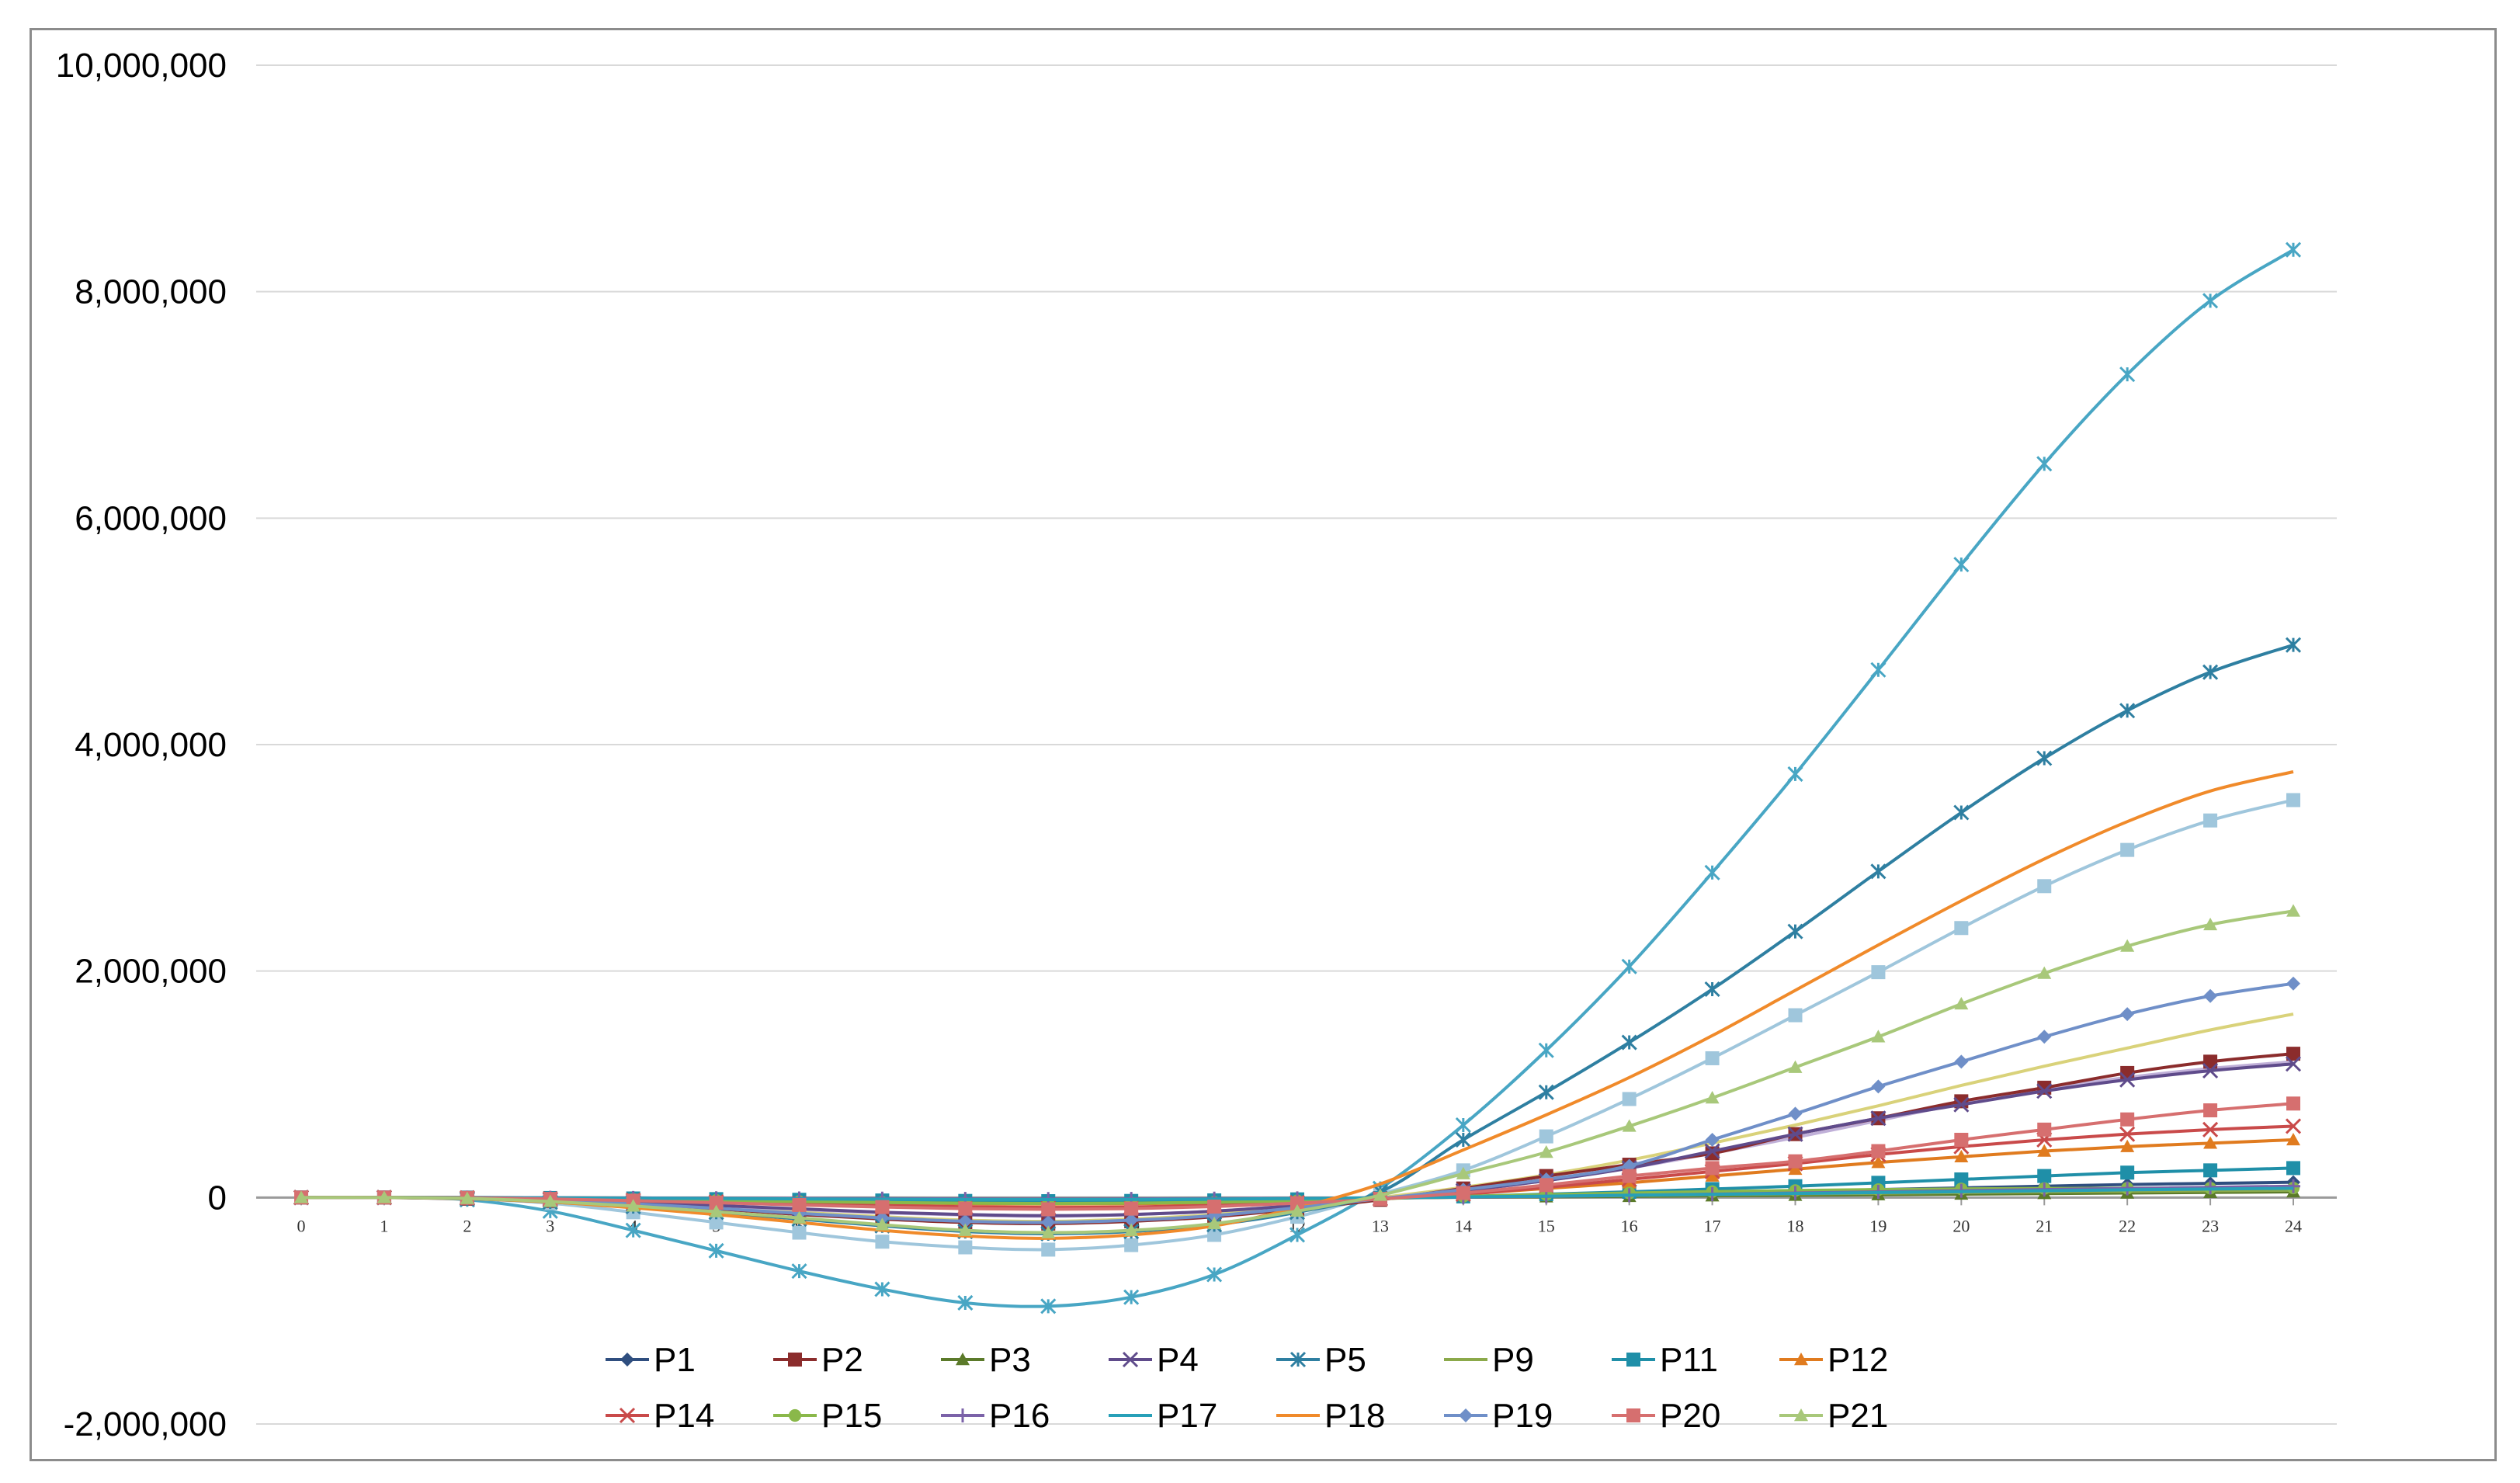 The height and width of the screenshot is (1483, 2520). Describe the element at coordinates (1522, 1416) in the screenshot. I see `legend-label: P19` at that location.